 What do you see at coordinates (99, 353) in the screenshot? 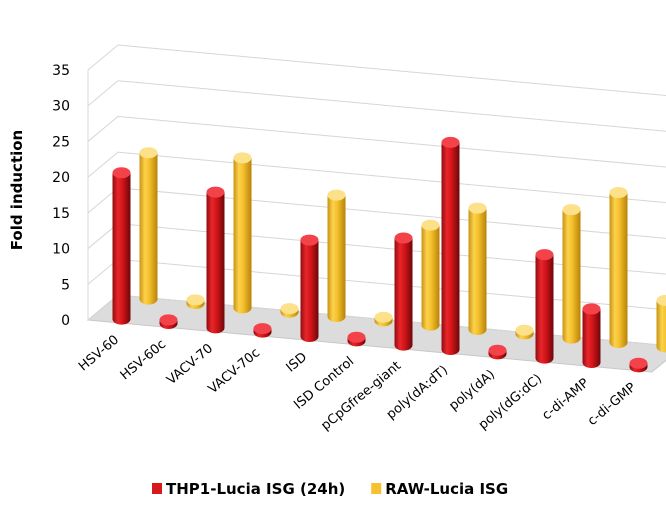
I see `x-tick-label: HSV-60` at bounding box center [99, 353].